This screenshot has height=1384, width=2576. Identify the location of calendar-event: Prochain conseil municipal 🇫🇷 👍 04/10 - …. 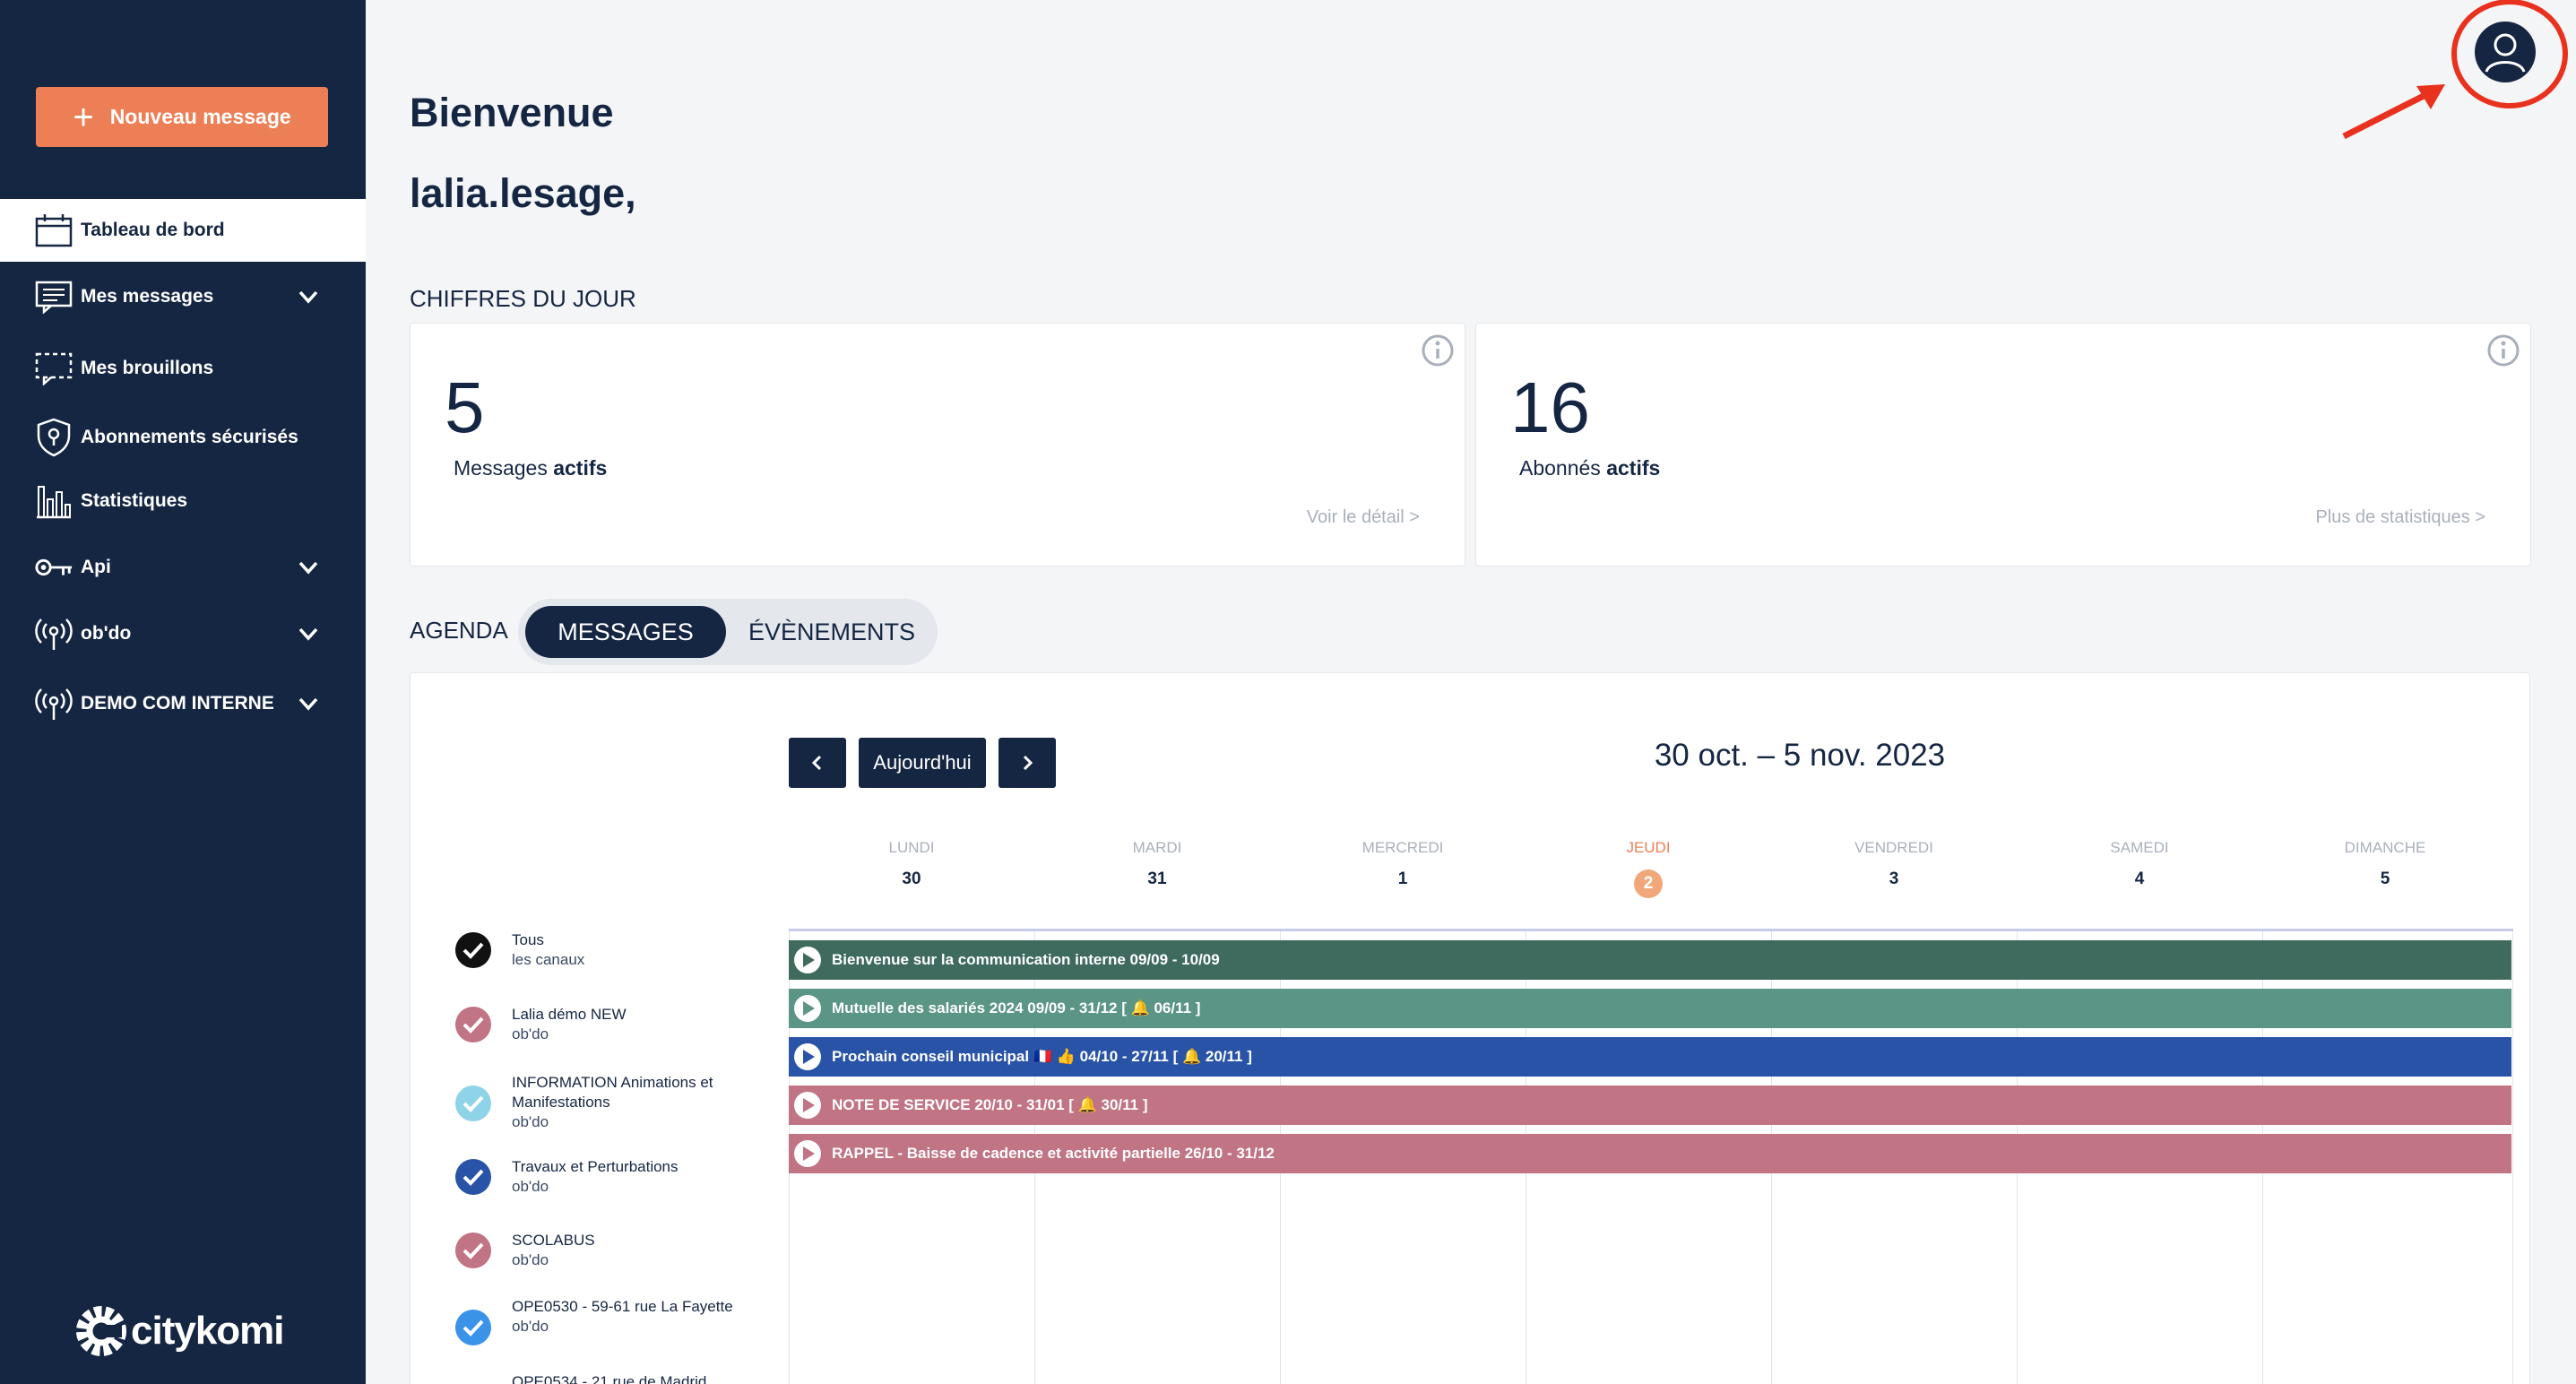
(1650, 1057).